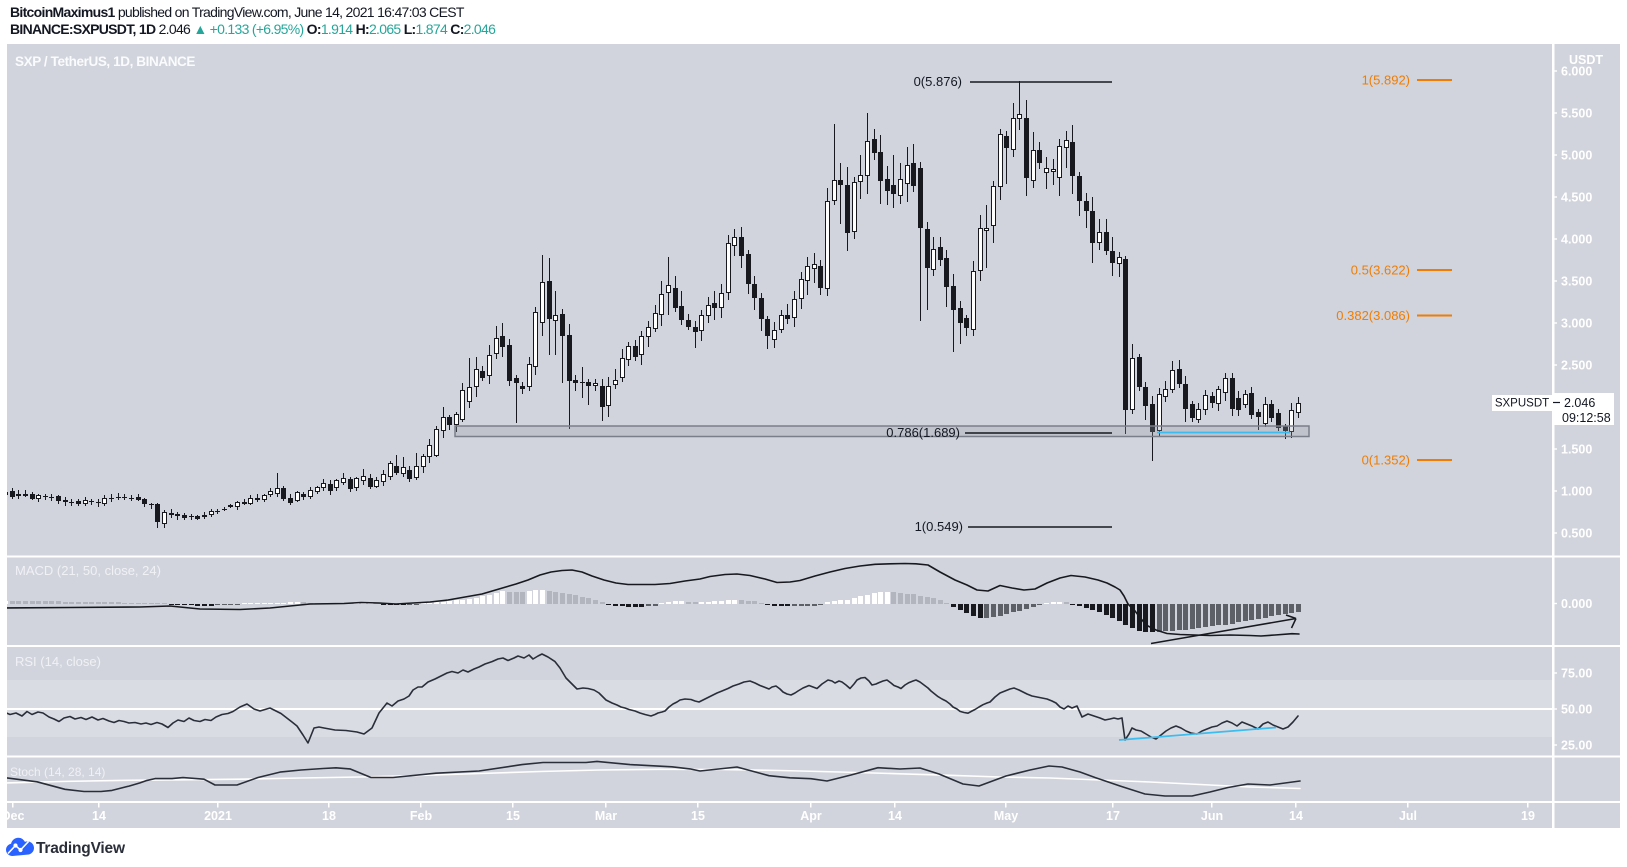 This screenshot has height=867, width=1627. Describe the element at coordinates (1586, 418) in the screenshot. I see `svg-text: 09:12:58` at that location.